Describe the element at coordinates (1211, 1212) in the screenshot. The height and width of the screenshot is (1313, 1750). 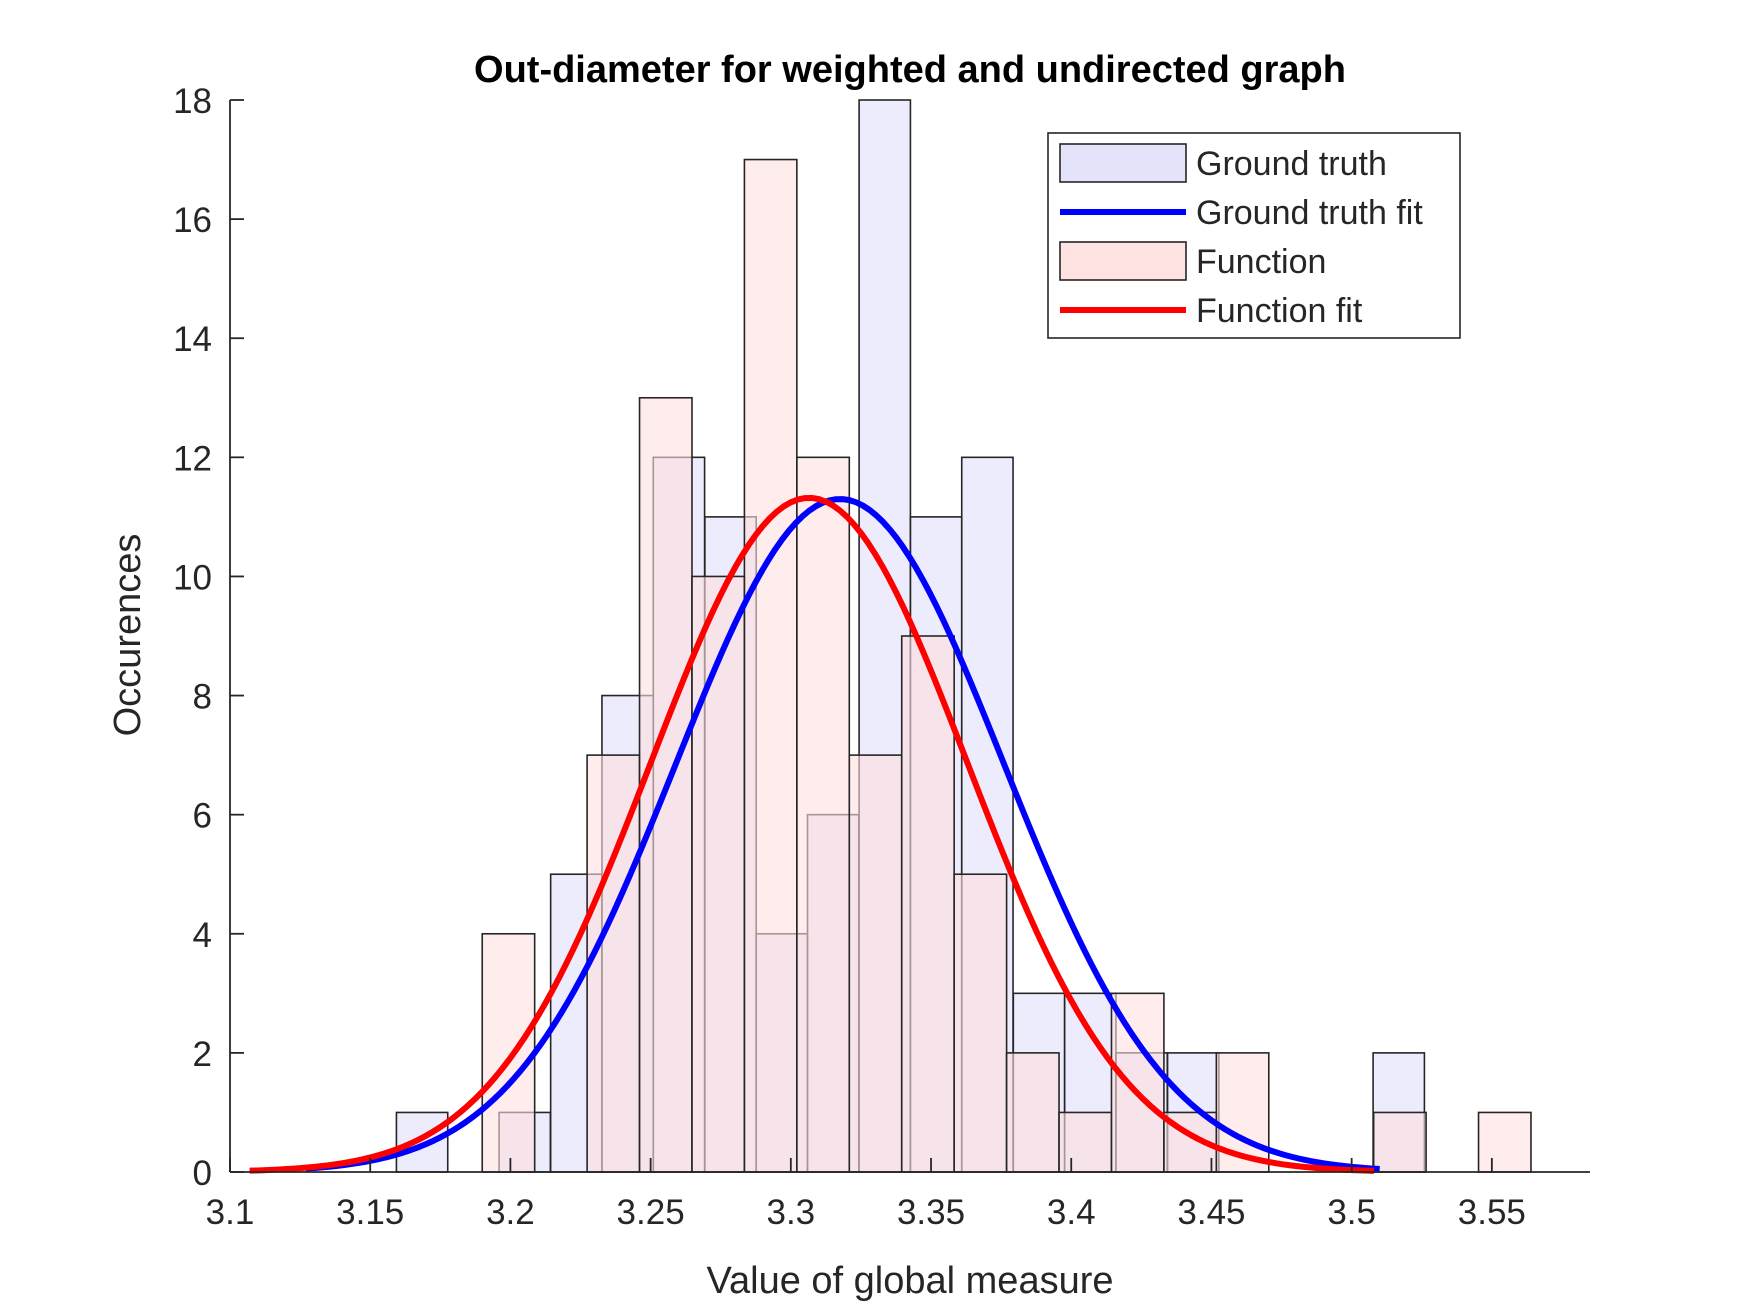
I see `x-tick-label: 3.45` at that location.